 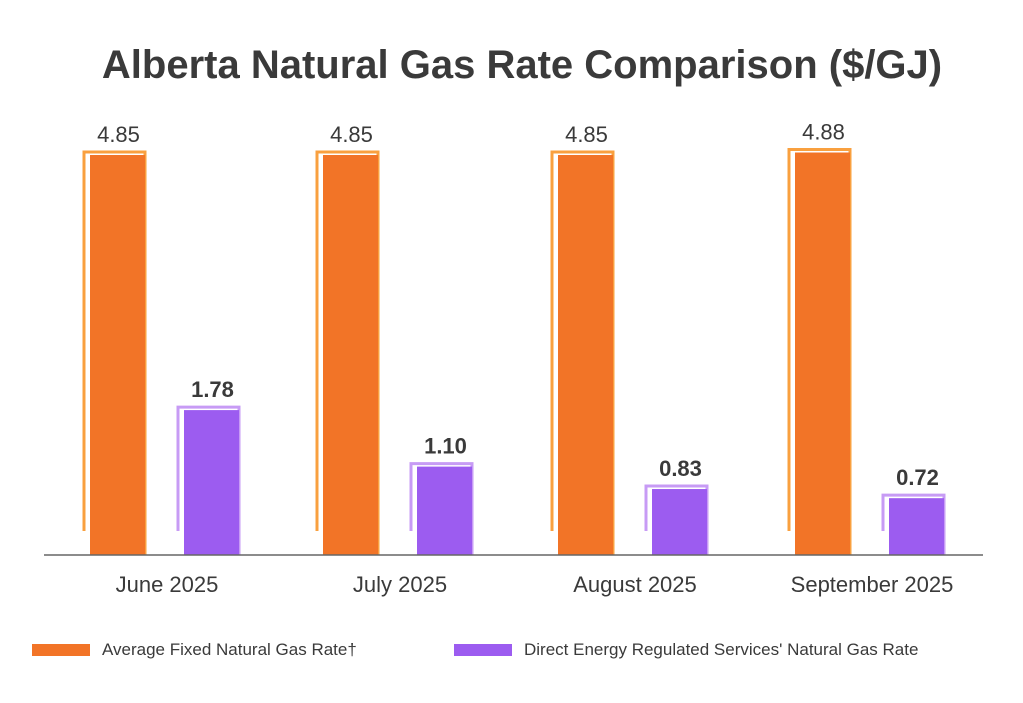 I want to click on data-label-regulated-august-2025: 0.83, so click(x=680, y=468).